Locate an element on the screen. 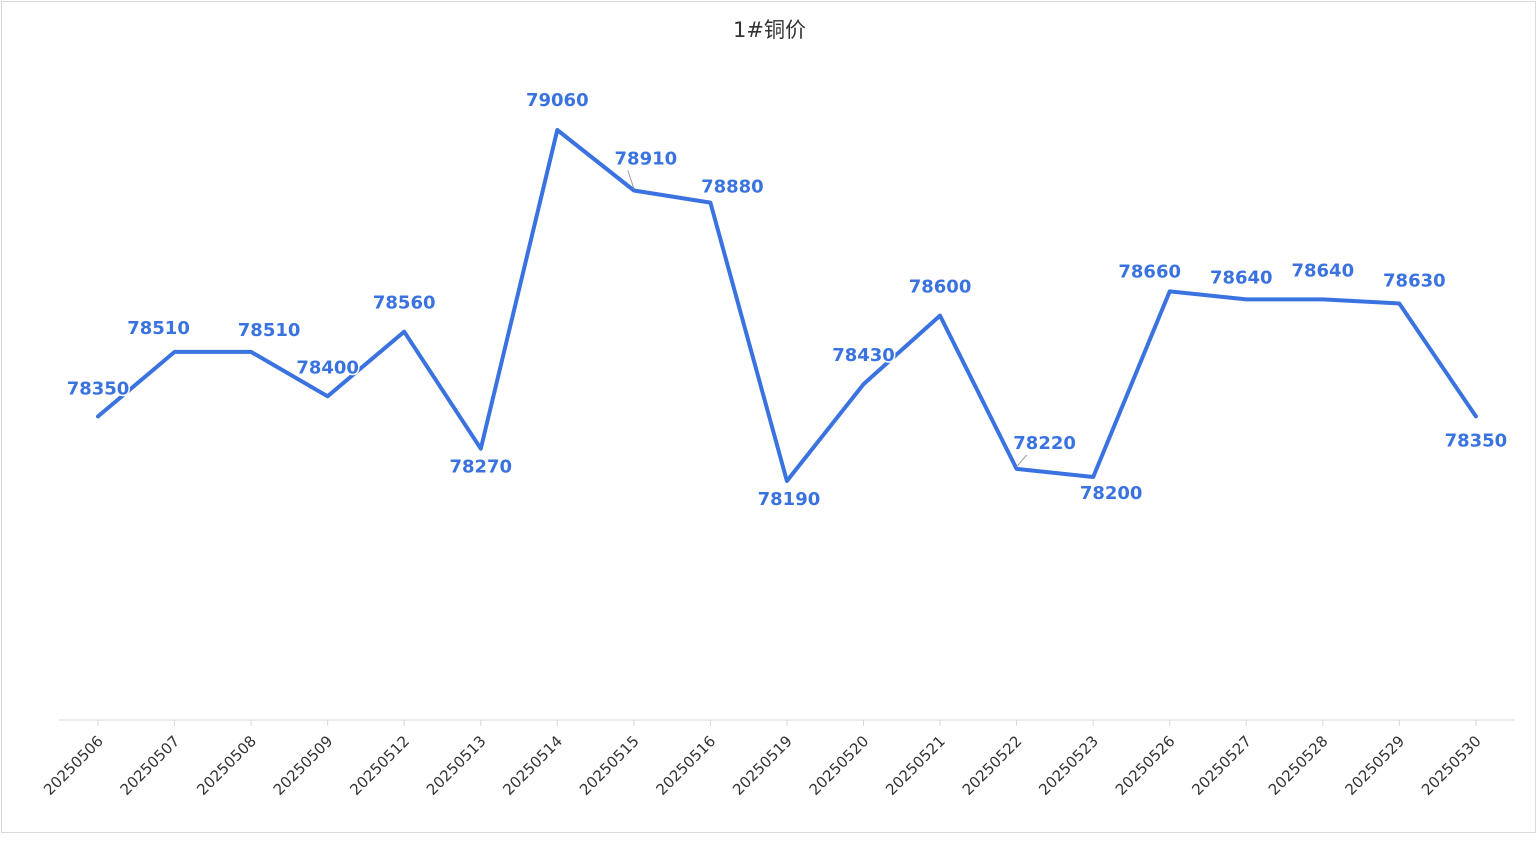 The image size is (1539, 850). x-tick-label: 20250522 is located at coordinates (992, 765).